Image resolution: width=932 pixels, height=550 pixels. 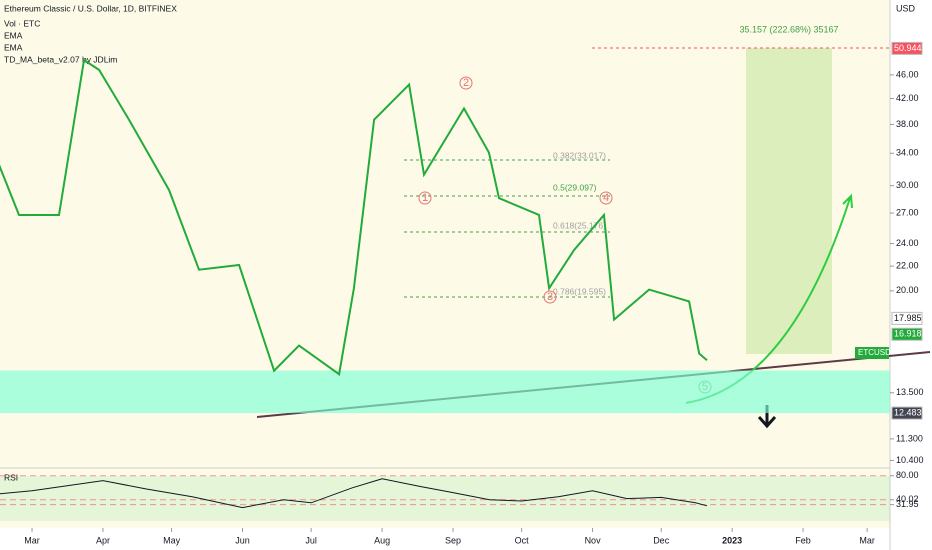 I want to click on target-label: 35.157 (222.68%) 35167, so click(x=788, y=29).